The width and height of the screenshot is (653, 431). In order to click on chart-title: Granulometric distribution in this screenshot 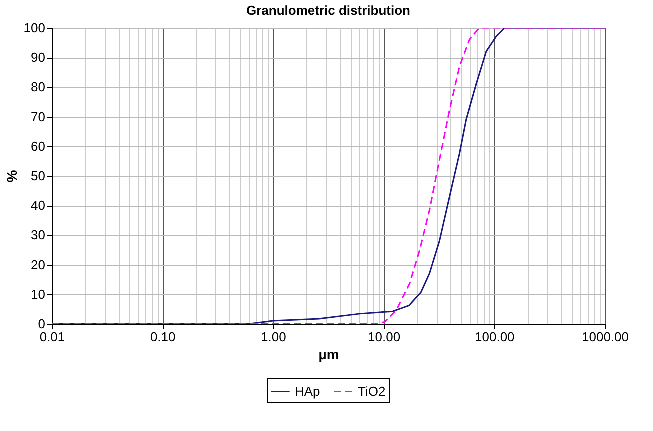, I will do `click(328, 10)`.